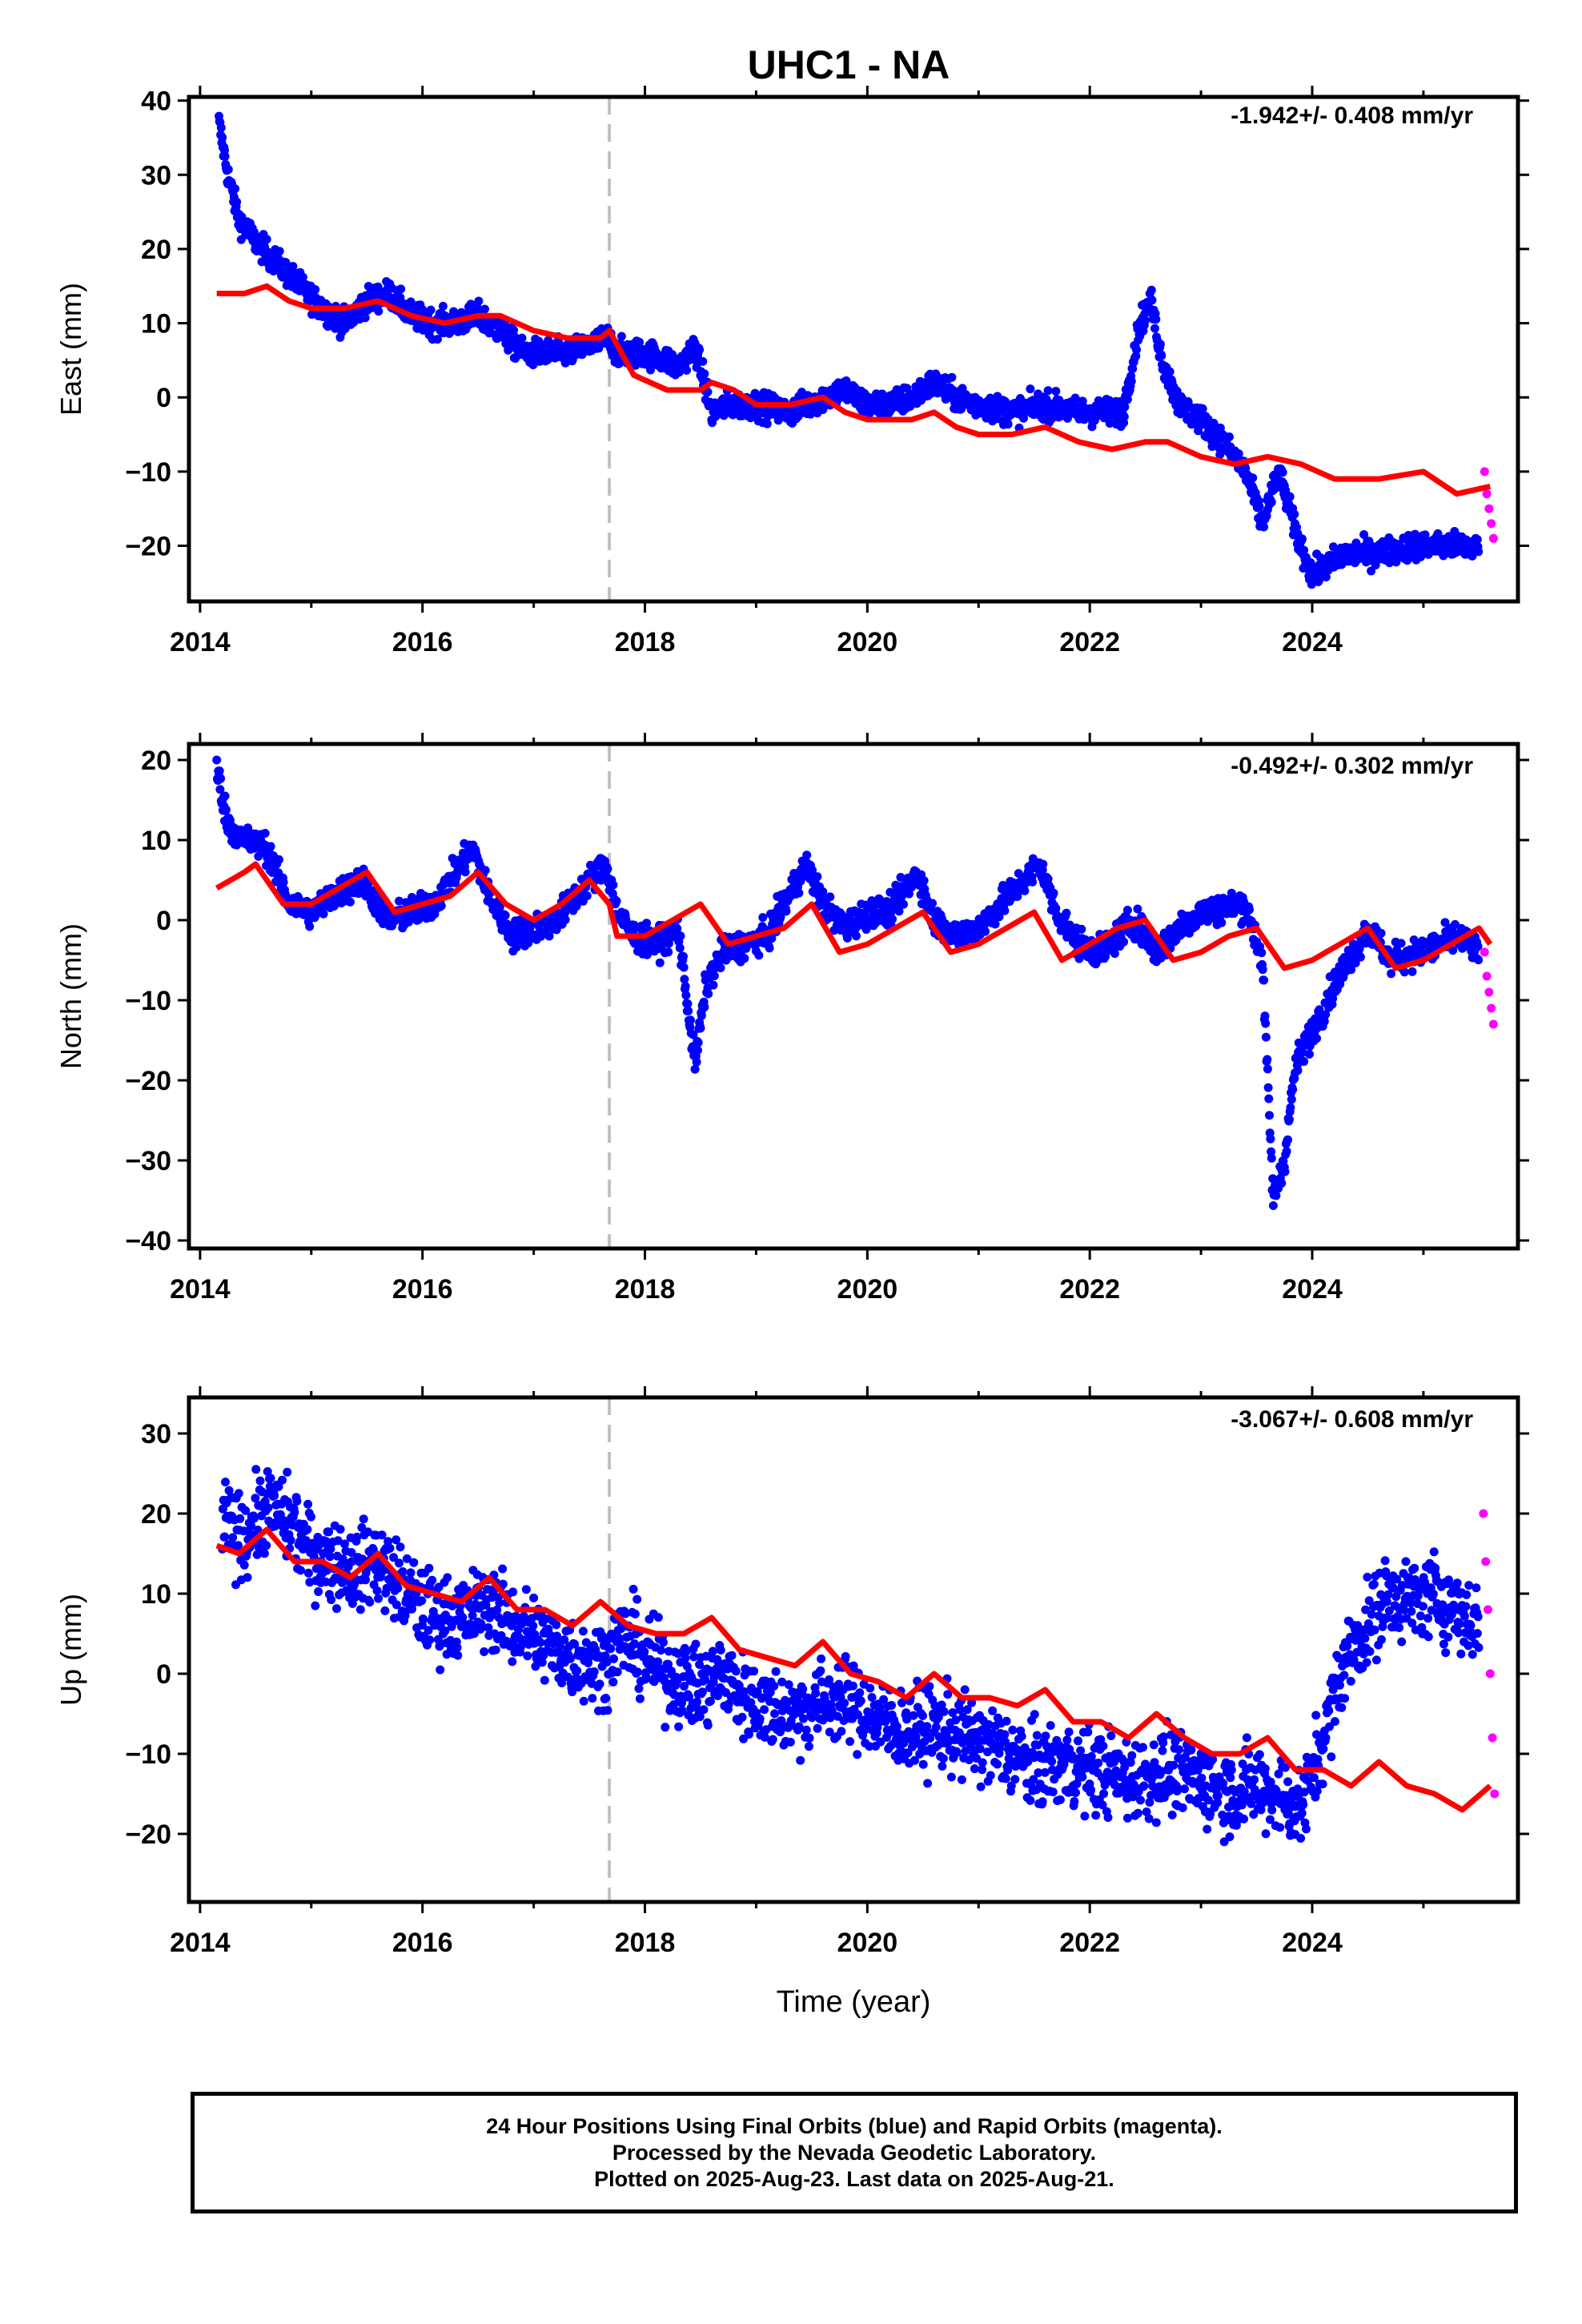 The image size is (1582, 2324). Describe the element at coordinates (854, 916) in the screenshot. I see `north-model-line` at that location.